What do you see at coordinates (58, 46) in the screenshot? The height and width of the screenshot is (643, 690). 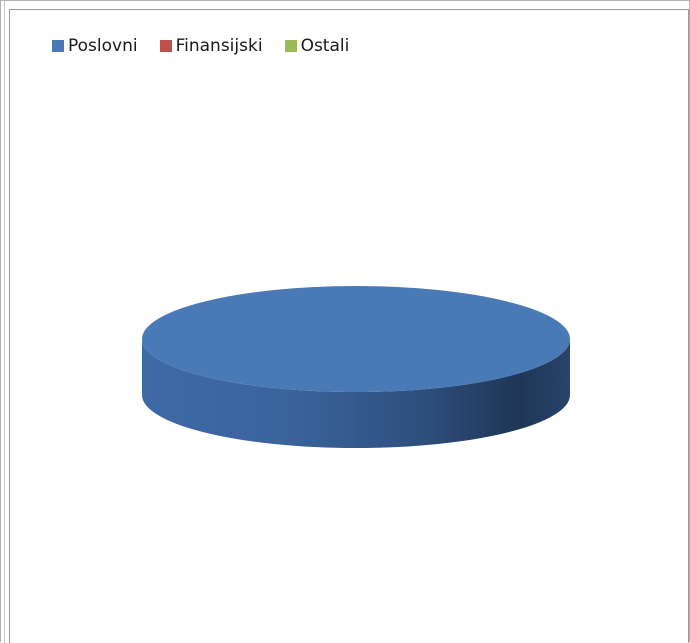 I see `legend-swatch-poslovni` at bounding box center [58, 46].